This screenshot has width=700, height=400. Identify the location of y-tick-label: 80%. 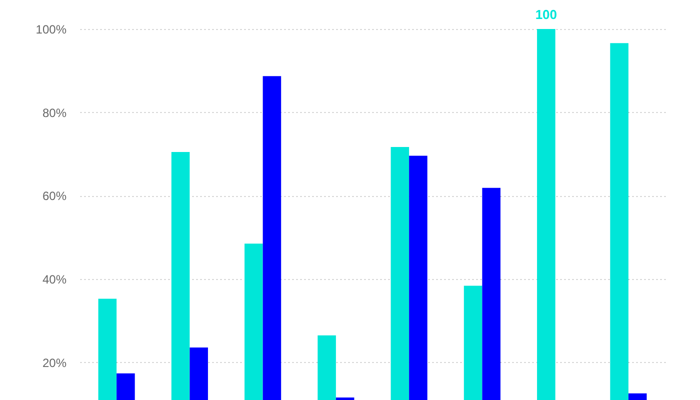
(54, 113).